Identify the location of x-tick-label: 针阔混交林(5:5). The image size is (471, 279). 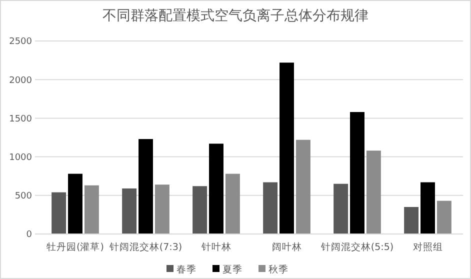
(357, 247).